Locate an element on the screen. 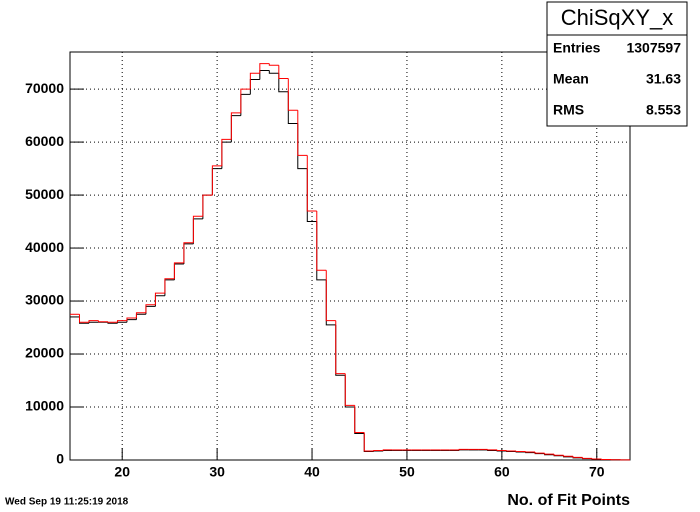 This screenshot has height=512, width=700. y-tick-label: 30000 is located at coordinates (44, 300).